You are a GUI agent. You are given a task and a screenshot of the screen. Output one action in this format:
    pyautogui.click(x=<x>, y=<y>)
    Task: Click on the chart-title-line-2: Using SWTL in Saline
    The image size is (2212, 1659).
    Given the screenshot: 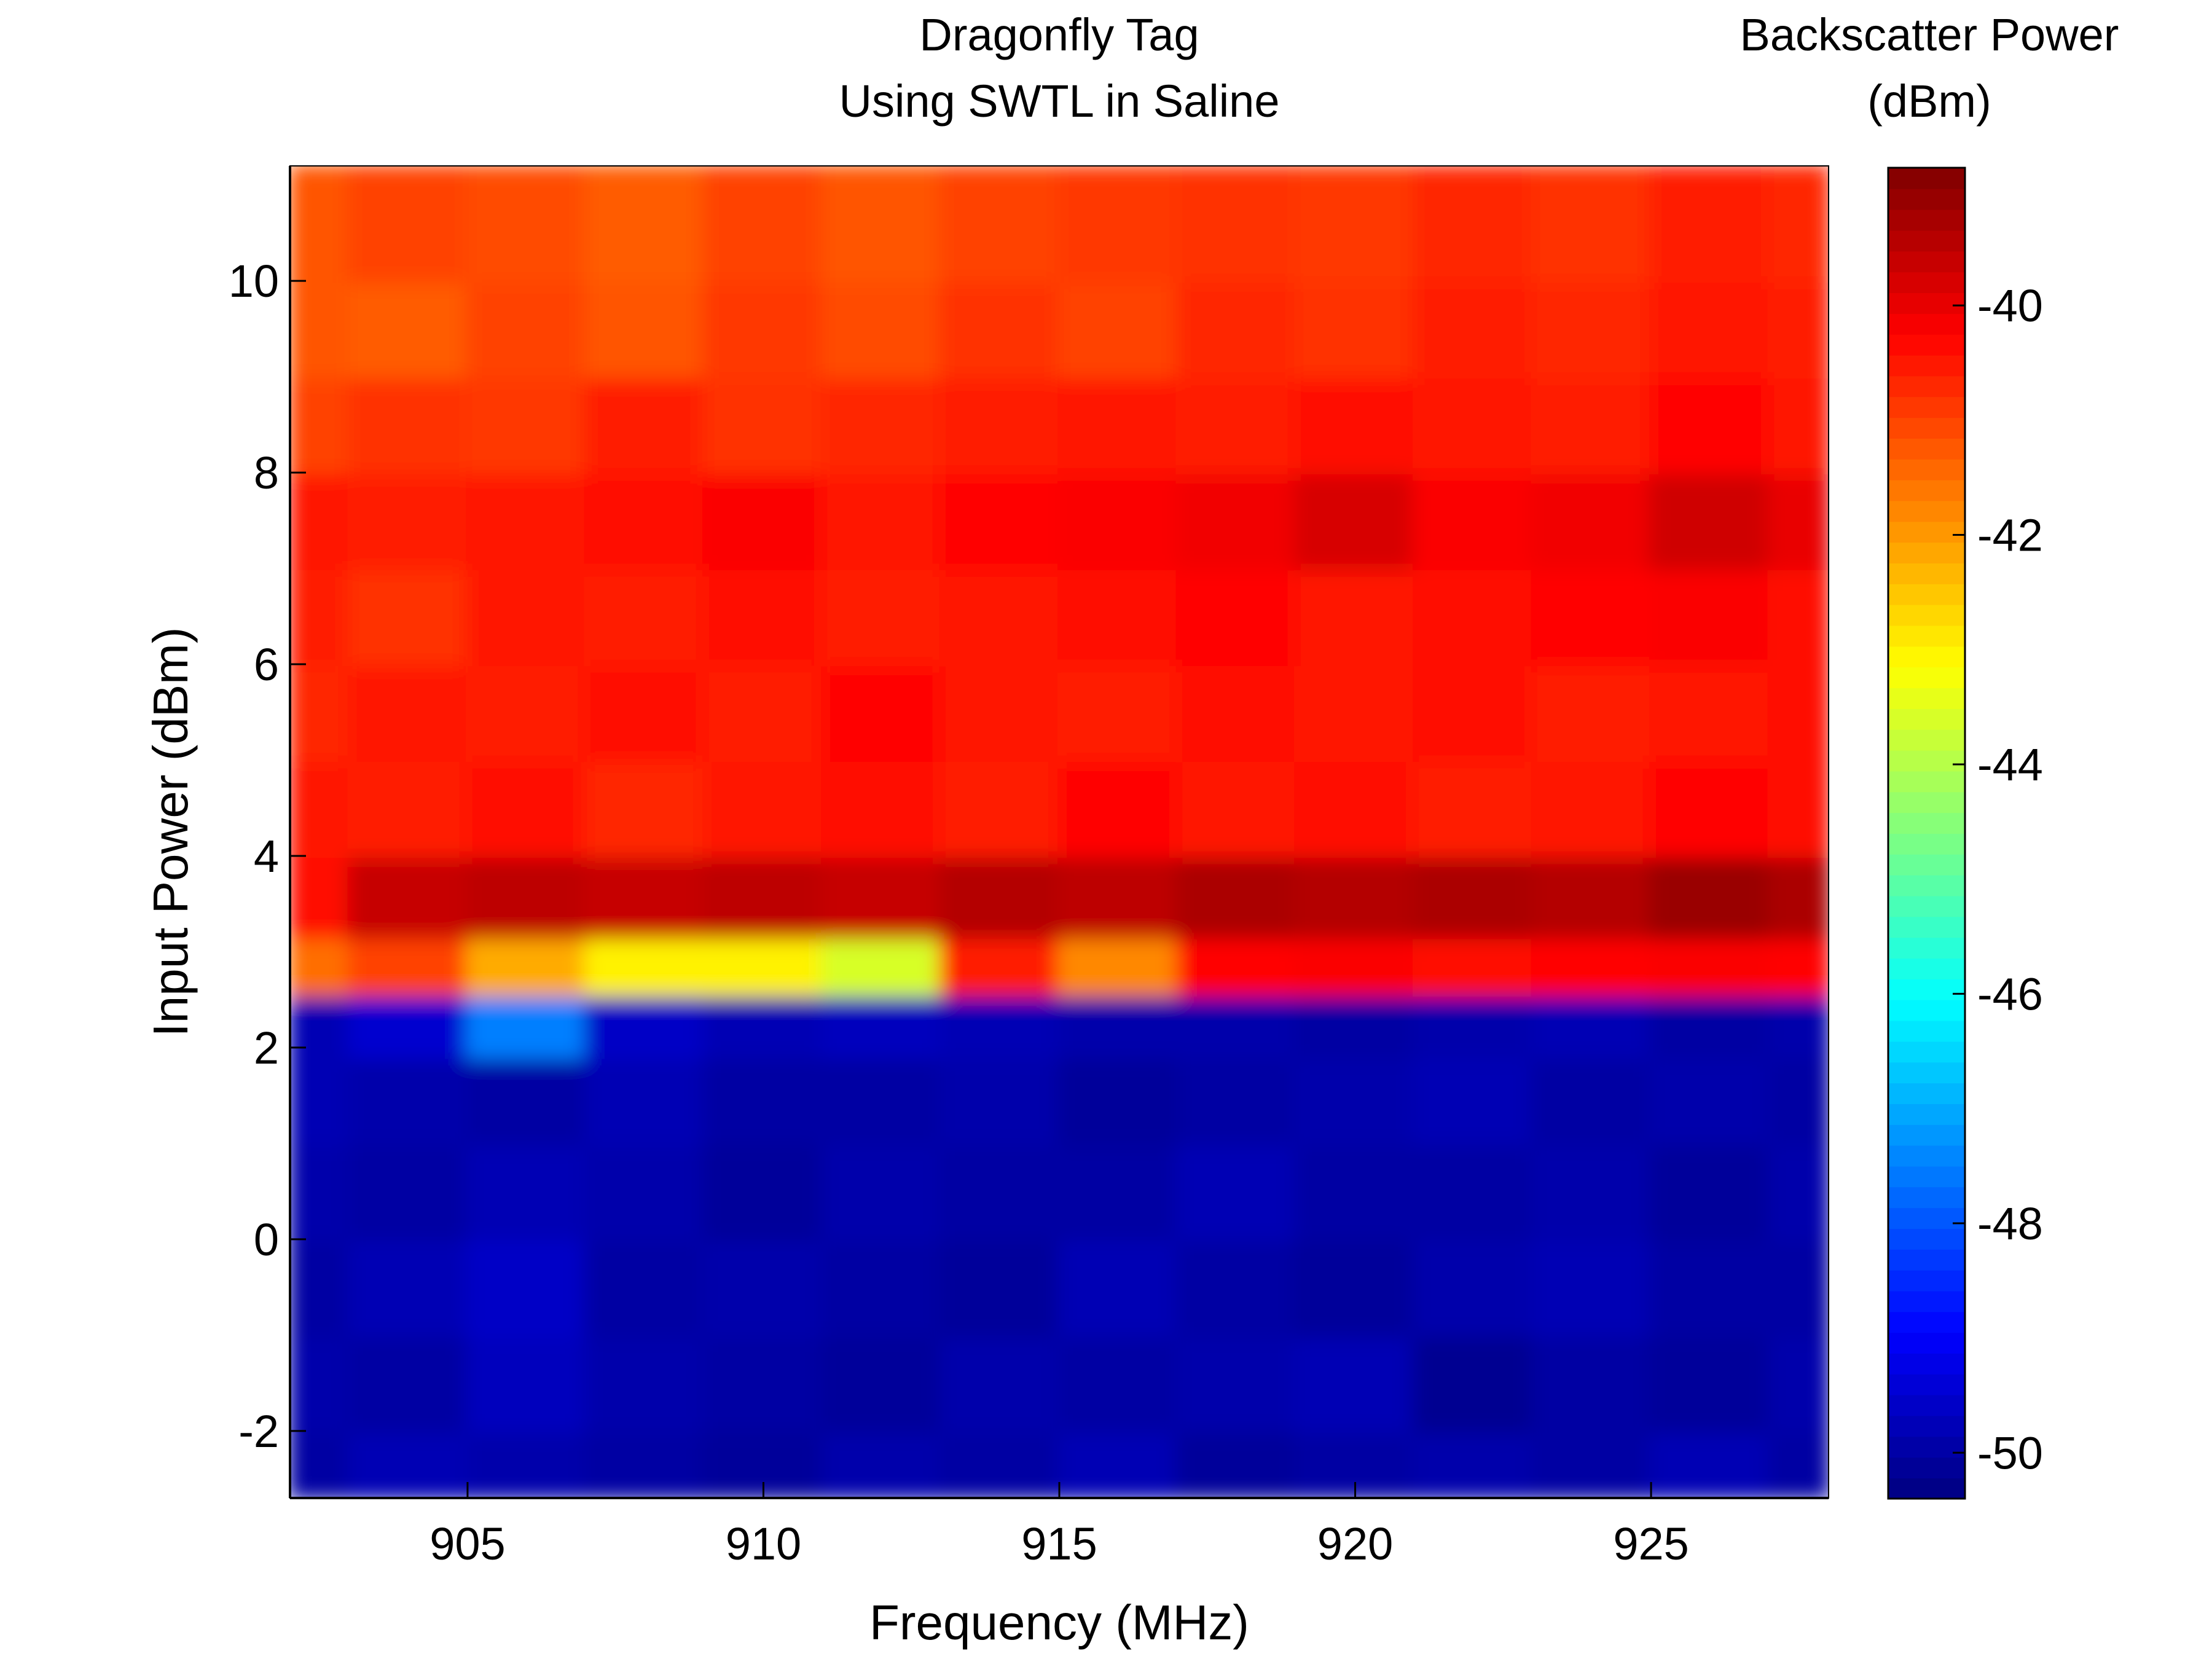 What is the action you would take?
    pyautogui.click(x=1059, y=101)
    